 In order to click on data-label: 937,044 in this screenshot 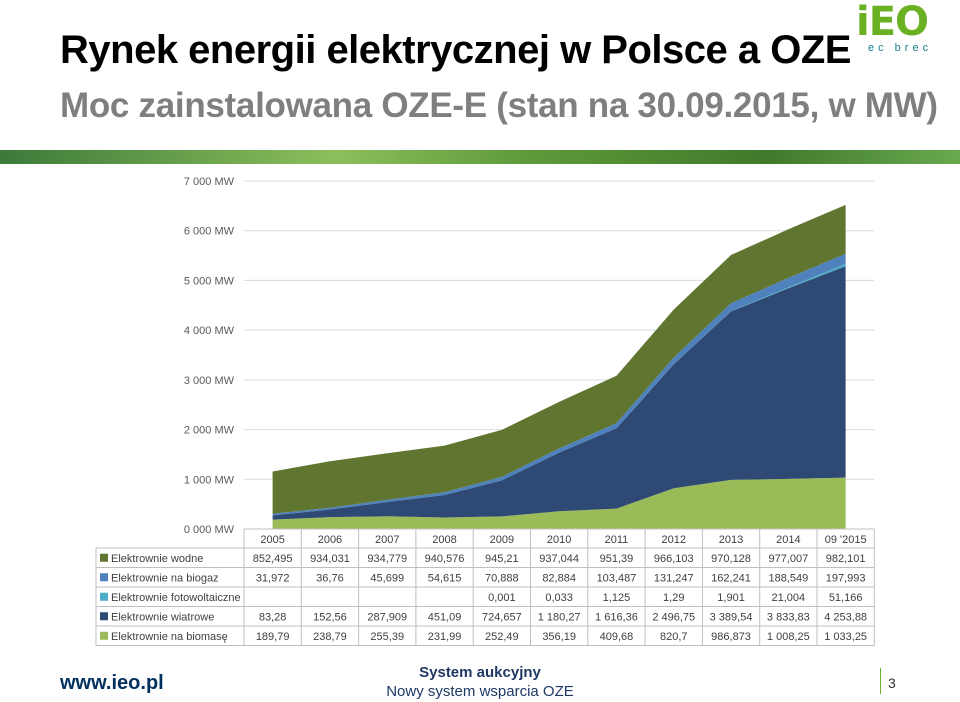, I will do `click(559, 559)`.